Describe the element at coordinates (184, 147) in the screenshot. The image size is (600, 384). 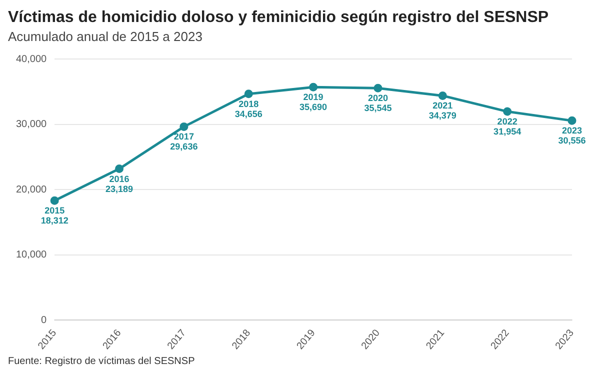
I see `data-label: 29,636` at that location.